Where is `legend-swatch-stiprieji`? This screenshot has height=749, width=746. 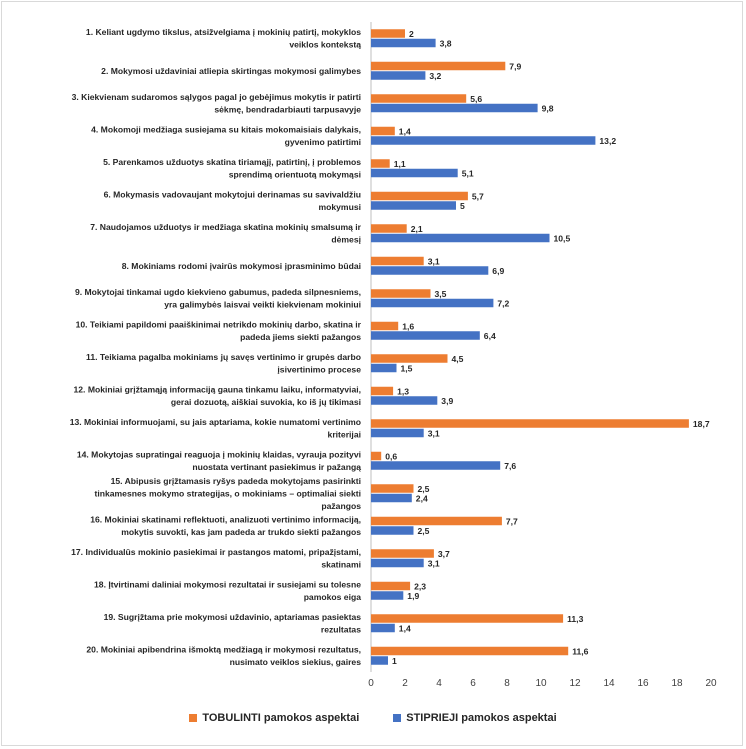 legend-swatch-stiprieji is located at coordinates (397, 718).